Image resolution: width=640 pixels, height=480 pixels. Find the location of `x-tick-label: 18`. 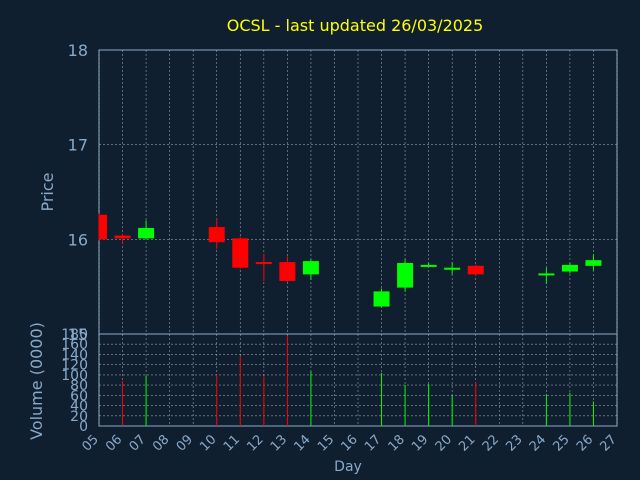

x-tick-label: 18 is located at coordinates (397, 443).